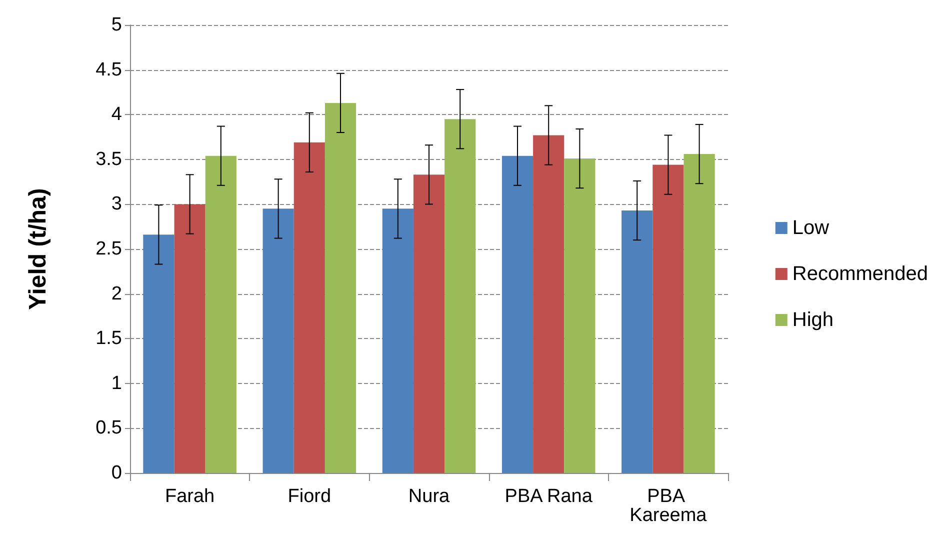 The height and width of the screenshot is (548, 933). I want to click on y-tick-label: 2, so click(116, 293).